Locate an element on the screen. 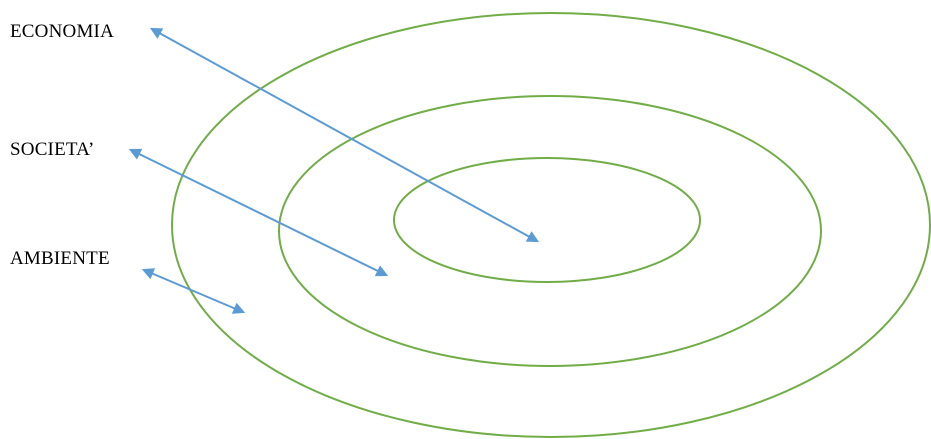  label-ambiente: AMBIENTE is located at coordinates (60, 258).